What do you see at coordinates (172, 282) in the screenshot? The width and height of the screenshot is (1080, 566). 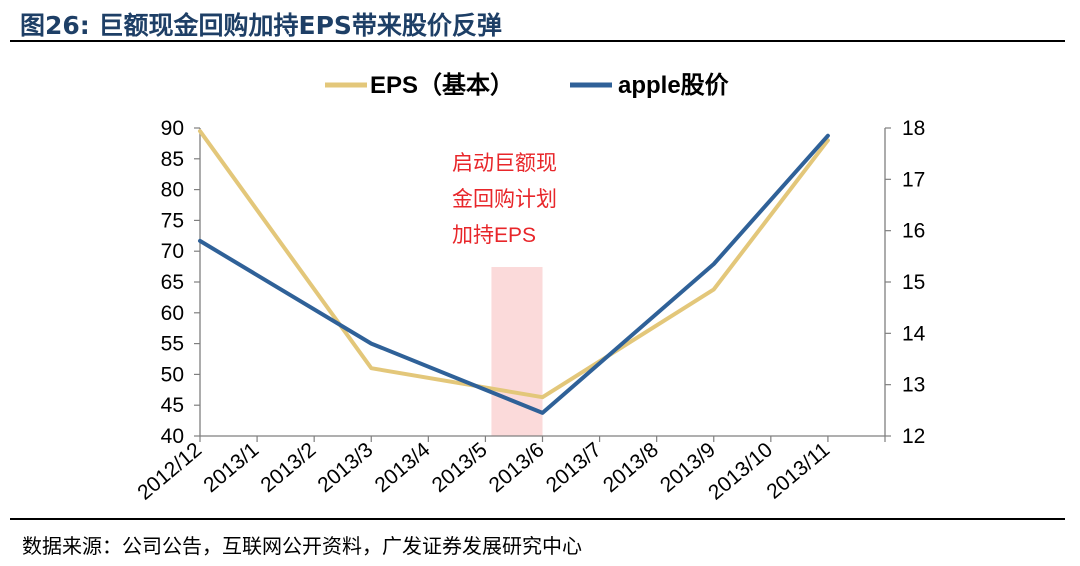 I see `left-tick-label: 65` at bounding box center [172, 282].